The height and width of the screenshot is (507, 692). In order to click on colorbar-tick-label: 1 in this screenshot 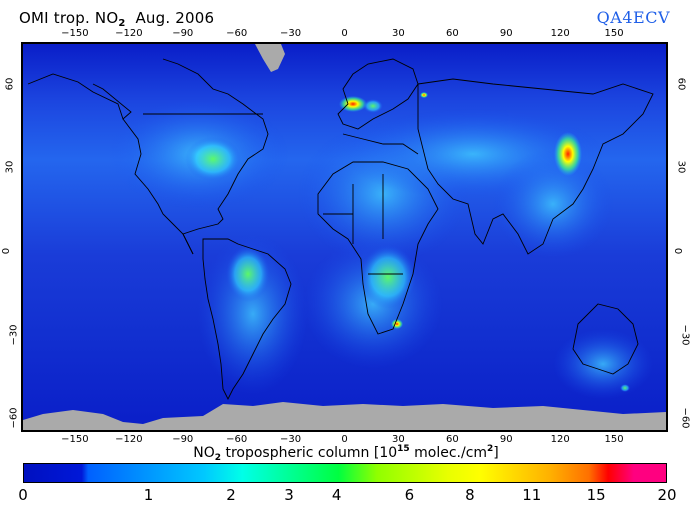, I will do `click(148, 495)`.